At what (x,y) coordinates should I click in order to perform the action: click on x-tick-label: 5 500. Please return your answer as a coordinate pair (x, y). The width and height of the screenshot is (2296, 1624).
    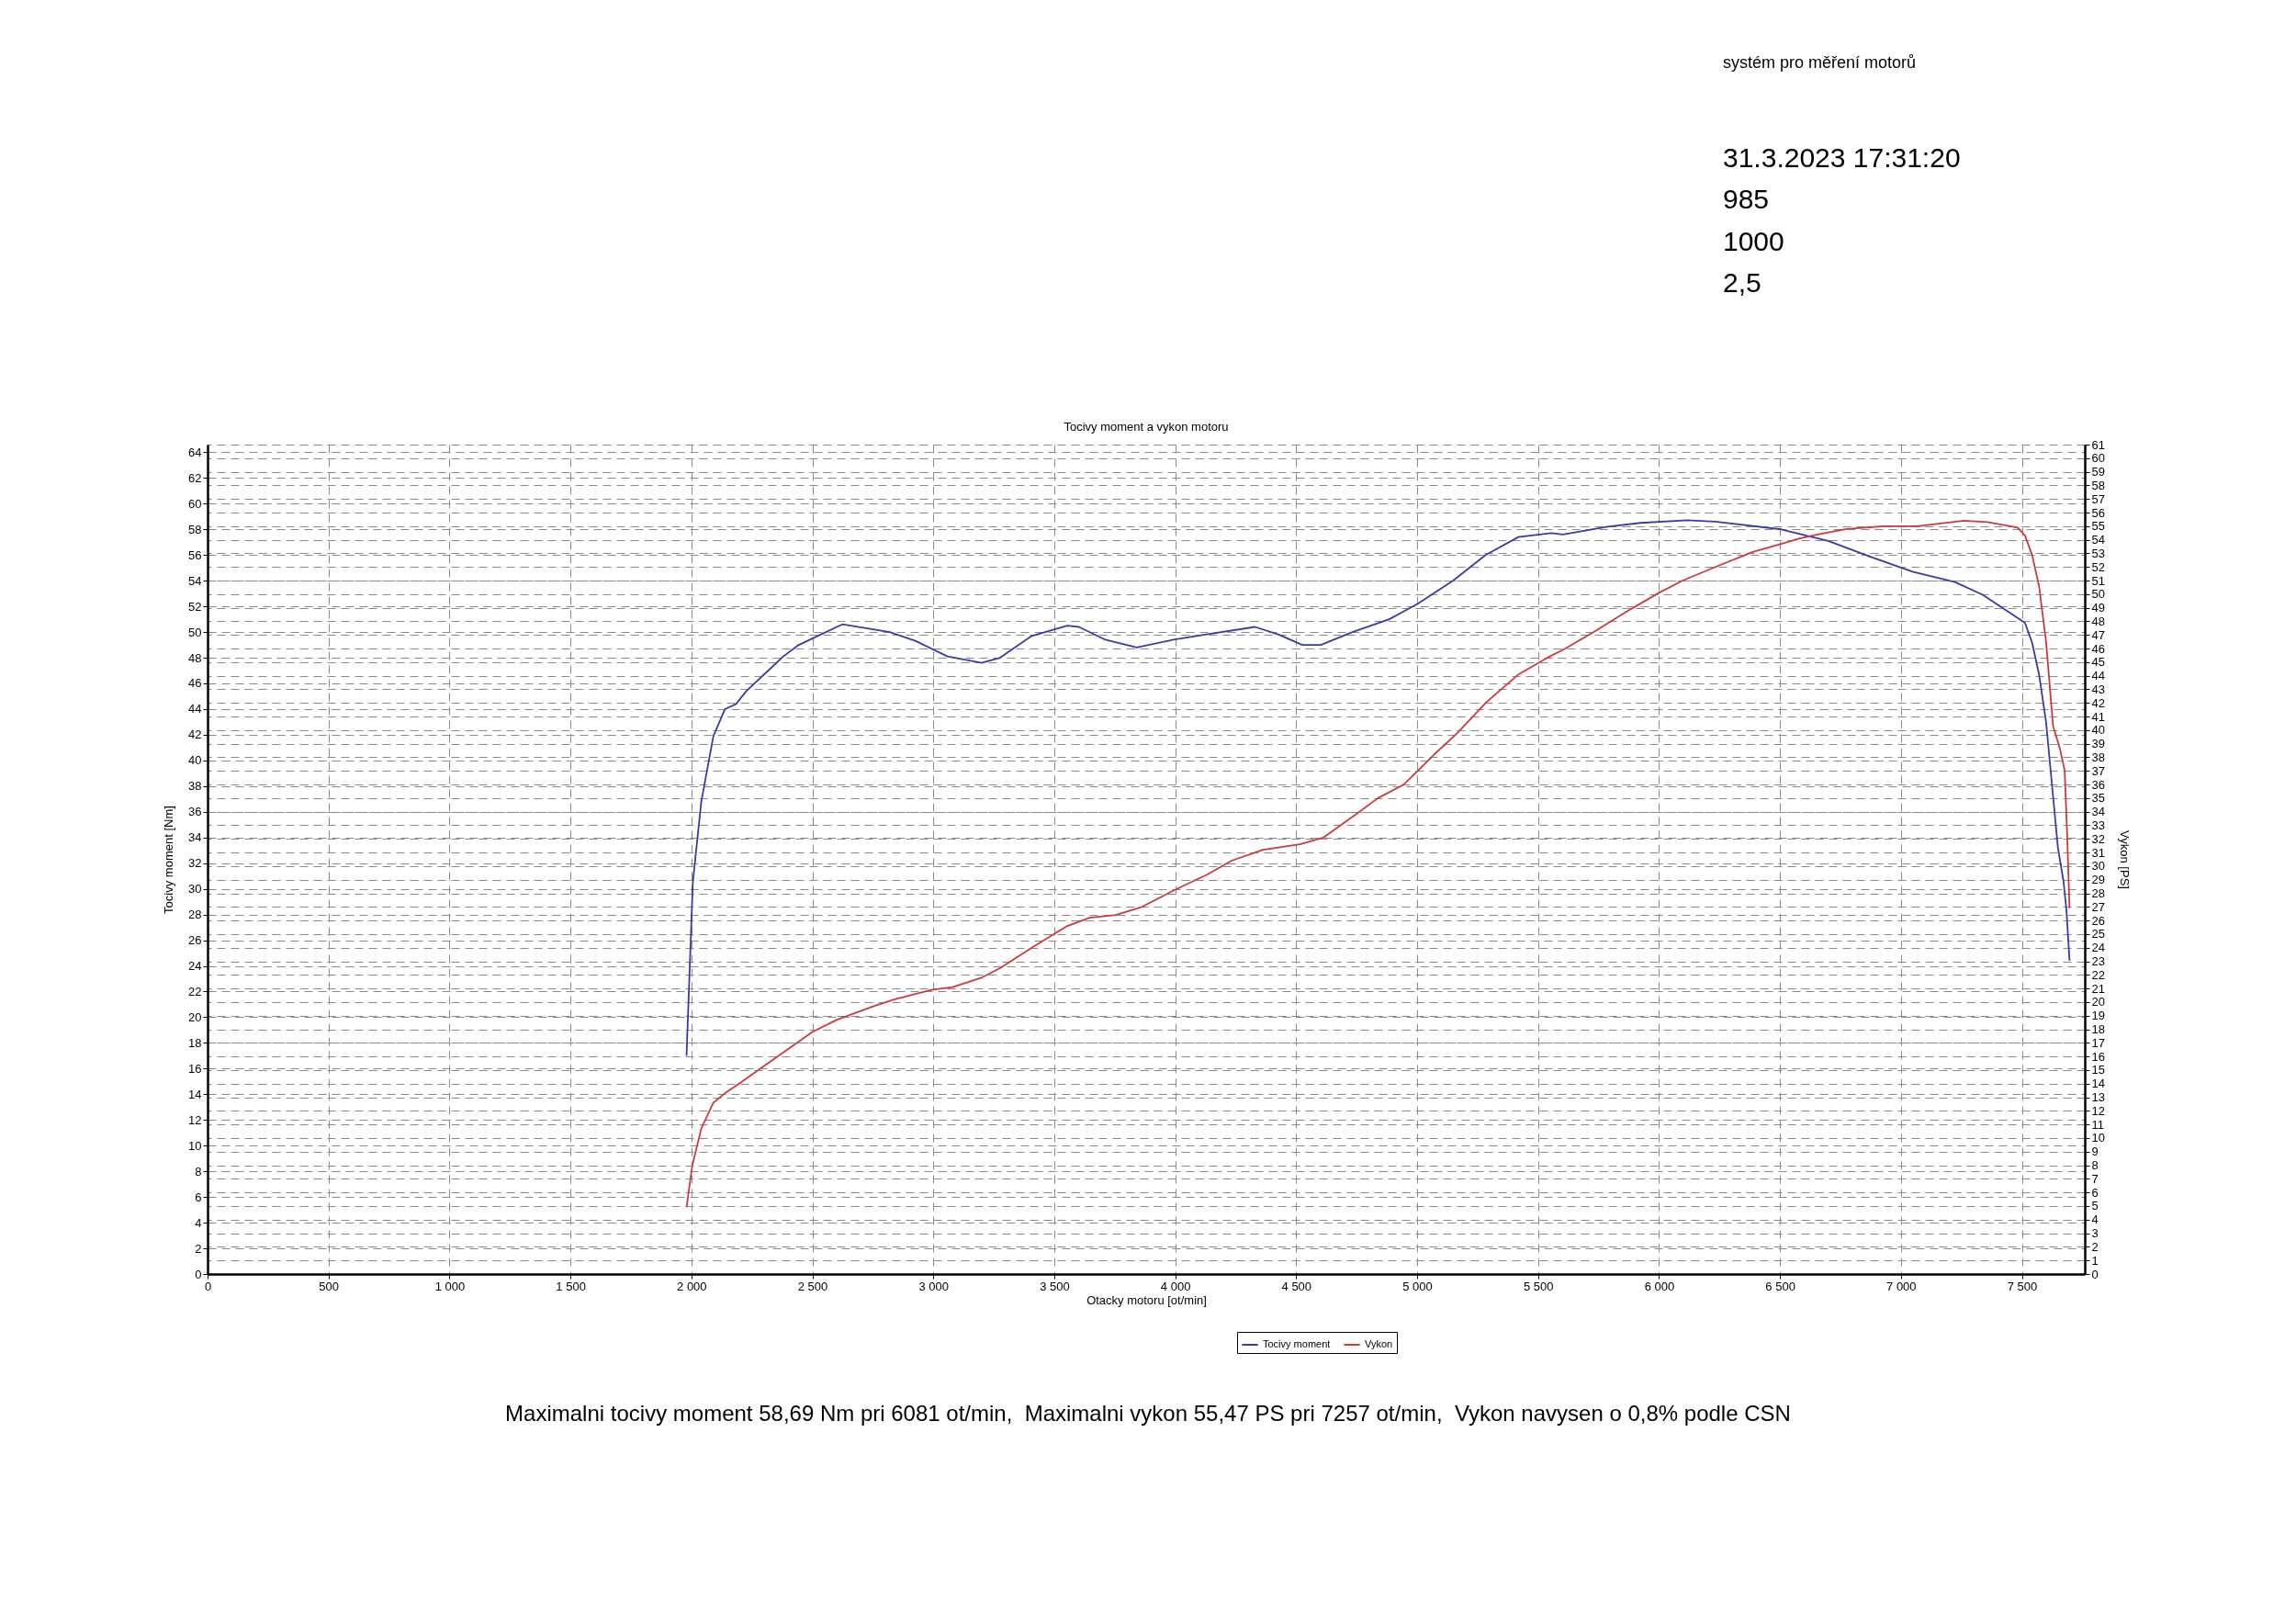
    Looking at the image, I should click on (1538, 1286).